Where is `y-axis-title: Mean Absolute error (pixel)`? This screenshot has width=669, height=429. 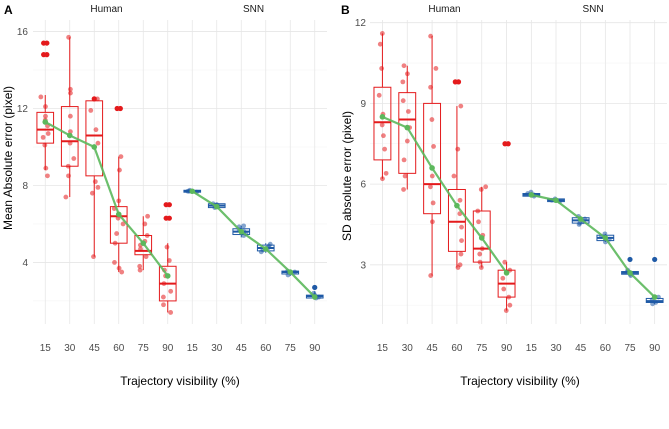
y-axis-title: Mean Absolute error (pixel) is located at coordinates (8, 158).